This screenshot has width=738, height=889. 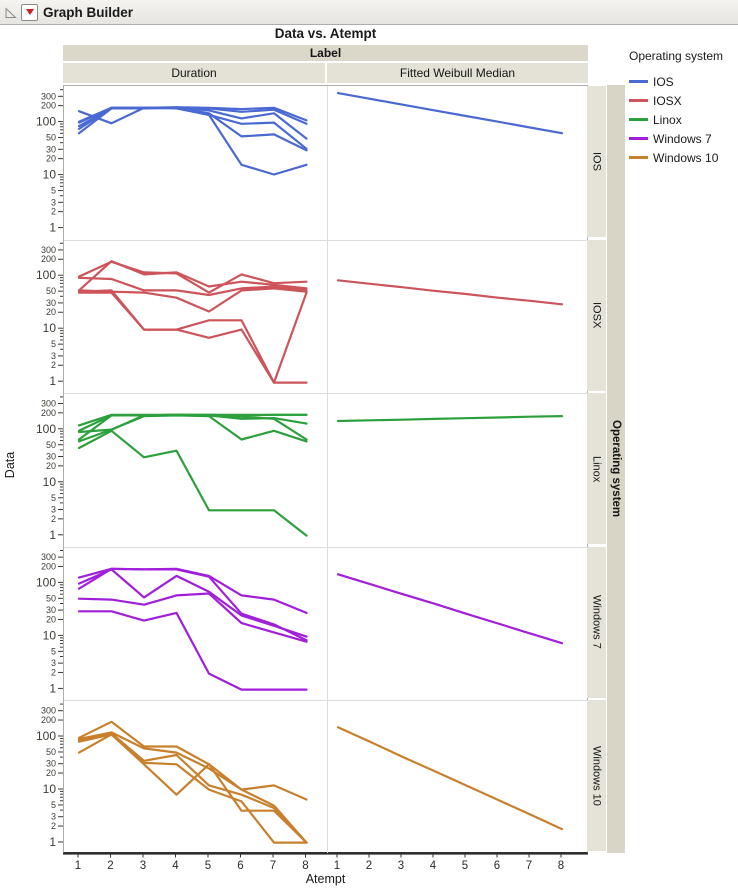 What do you see at coordinates (10, 12) in the screenshot?
I see `disclosure-triangle-icon` at bounding box center [10, 12].